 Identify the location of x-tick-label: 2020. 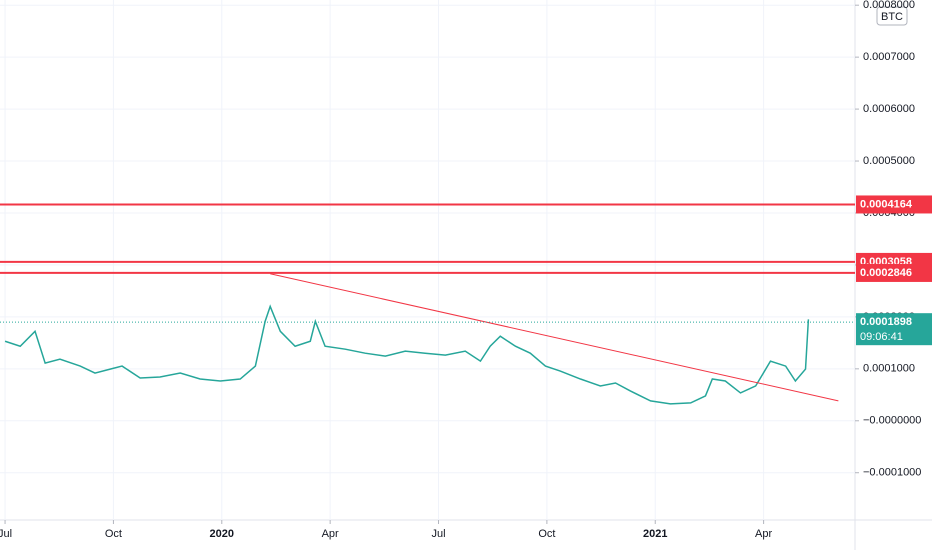
(222, 534).